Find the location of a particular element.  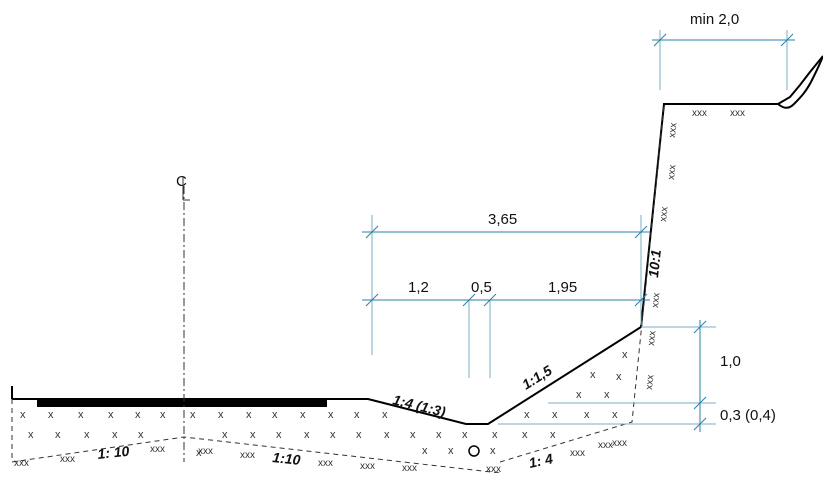

height-tick-top is located at coordinates (700, 327).